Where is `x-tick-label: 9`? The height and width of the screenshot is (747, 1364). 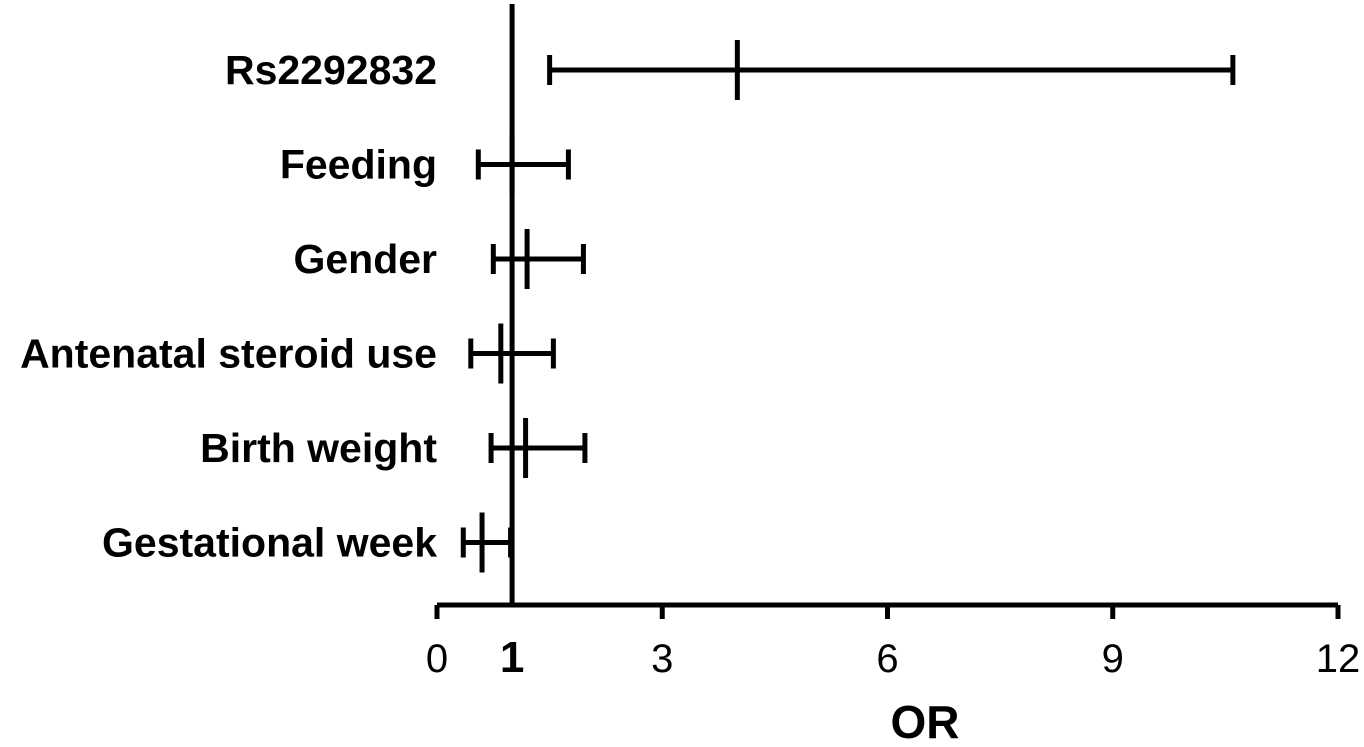 x-tick-label: 9 is located at coordinates (1113, 659).